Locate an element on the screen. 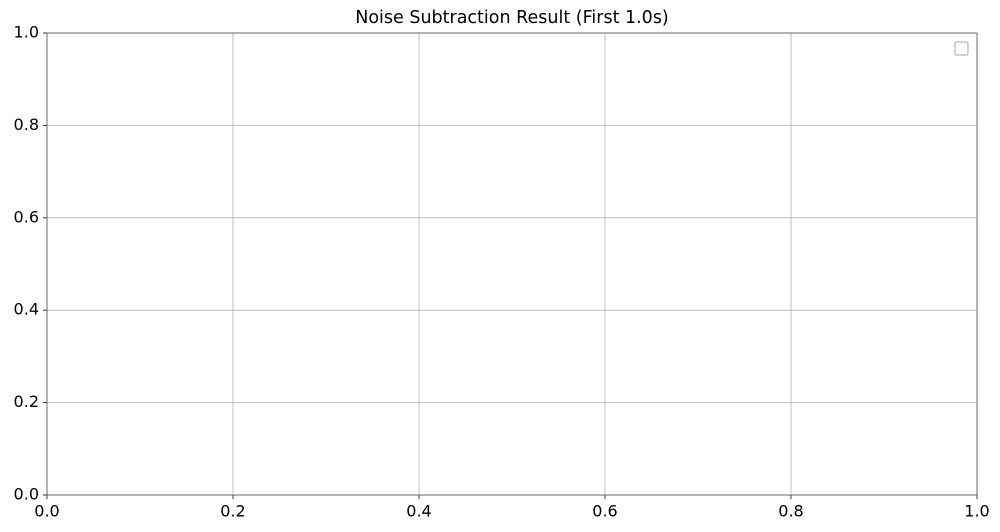  y-tick-label: 0.8 is located at coordinates (26, 124).